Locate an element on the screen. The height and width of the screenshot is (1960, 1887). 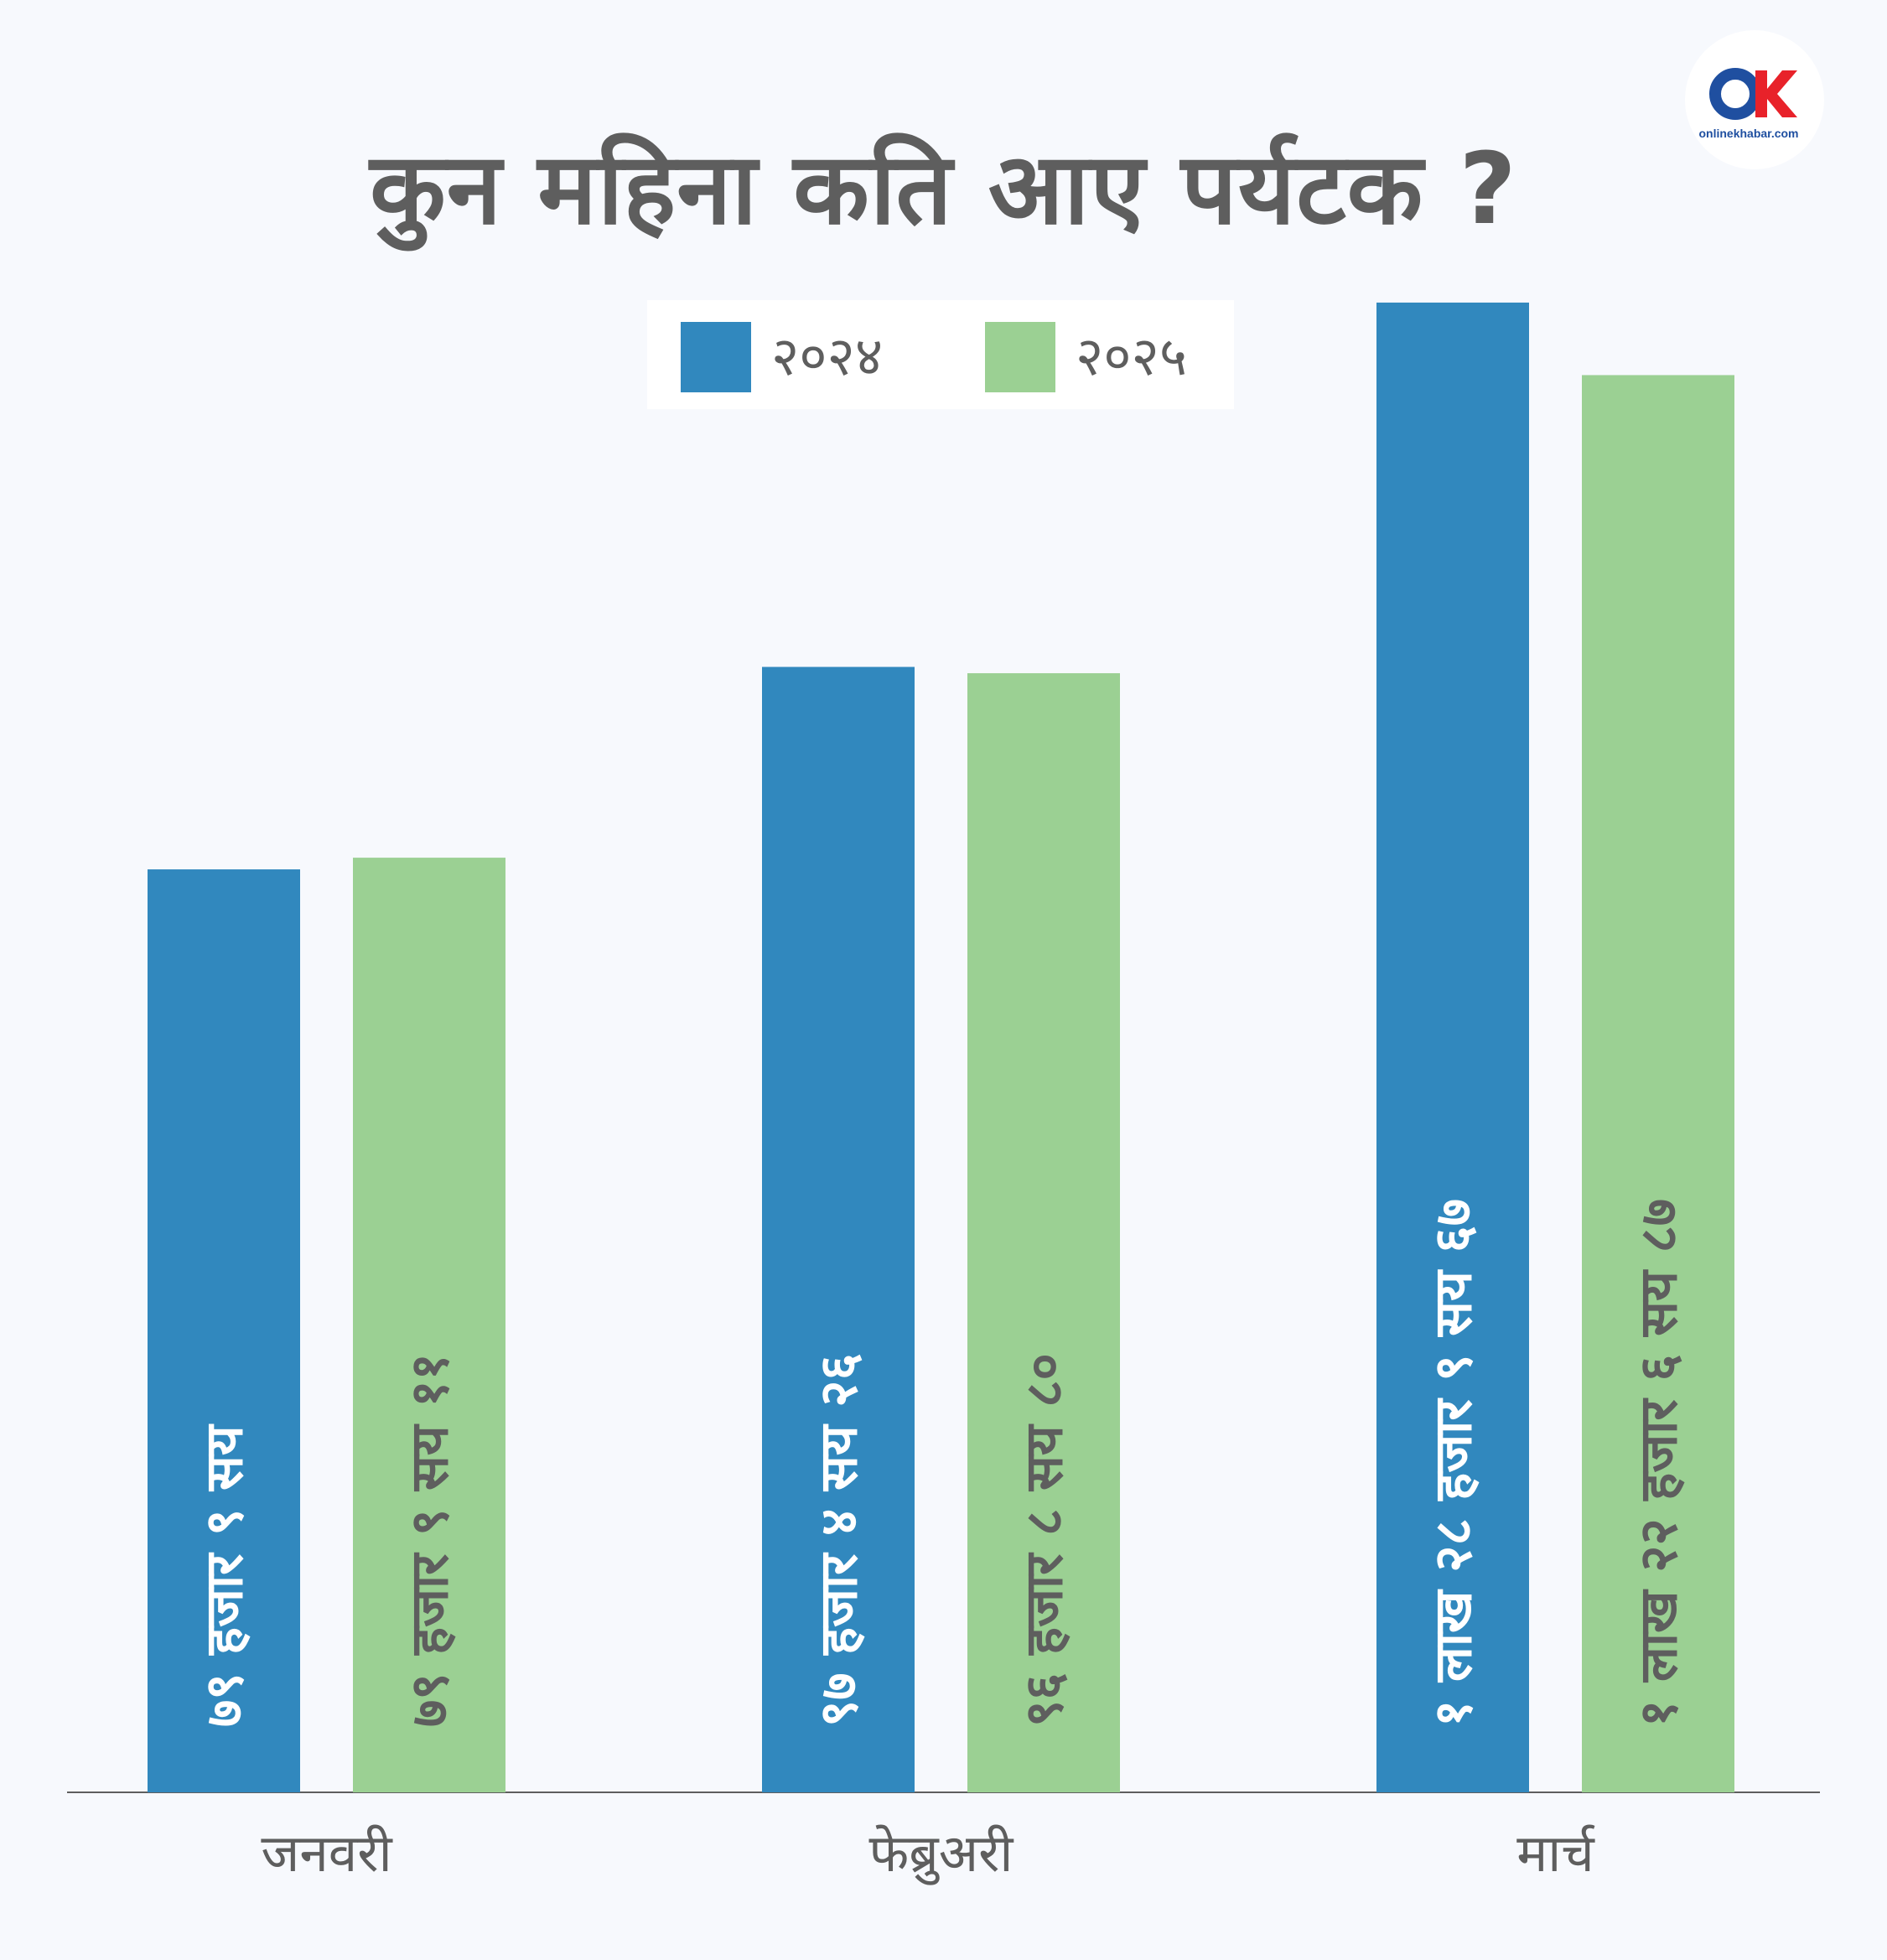
chart-title: कुन महिना कति आए पर्यटक ? is located at coordinates (943, 188).